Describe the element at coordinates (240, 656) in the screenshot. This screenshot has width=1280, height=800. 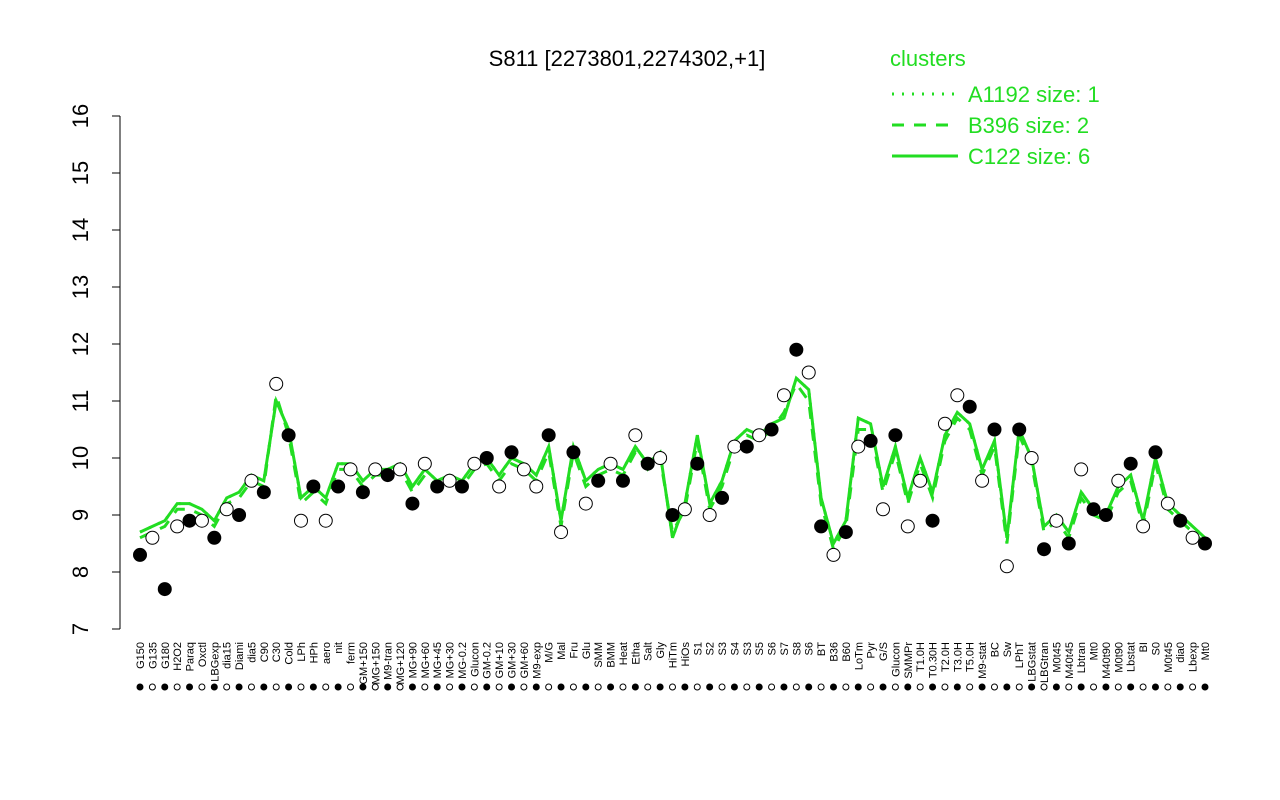
I see `x-tick-label: Diami` at that location.